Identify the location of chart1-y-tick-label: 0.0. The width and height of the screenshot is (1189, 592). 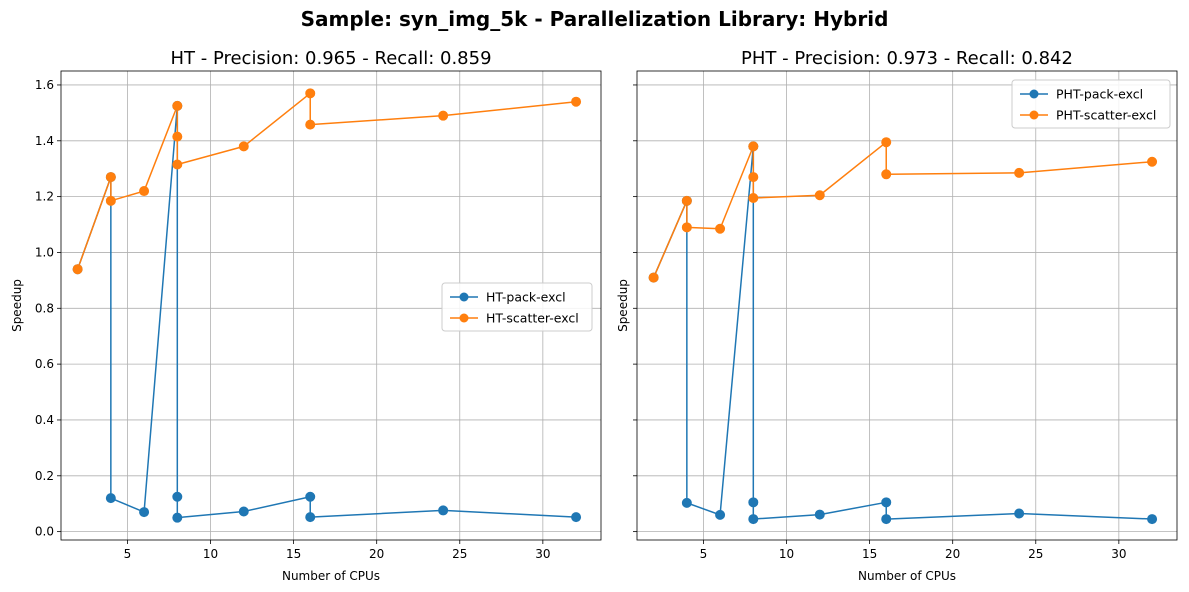
(44, 532).